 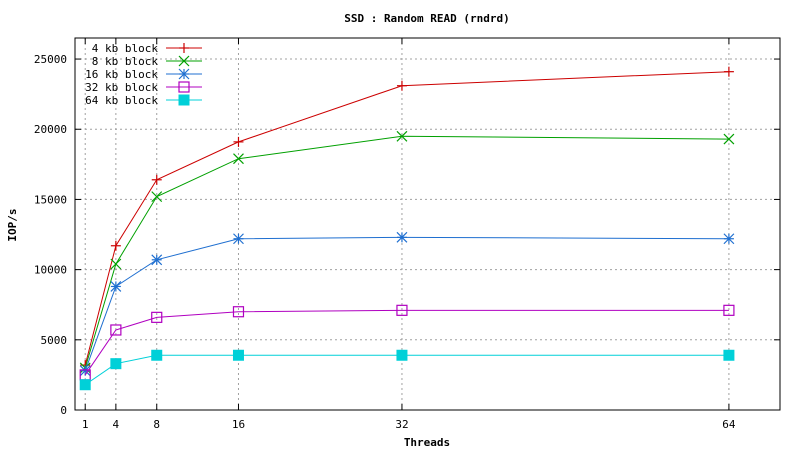 I want to click on legend-label: 16 kb block, so click(x=121, y=74).